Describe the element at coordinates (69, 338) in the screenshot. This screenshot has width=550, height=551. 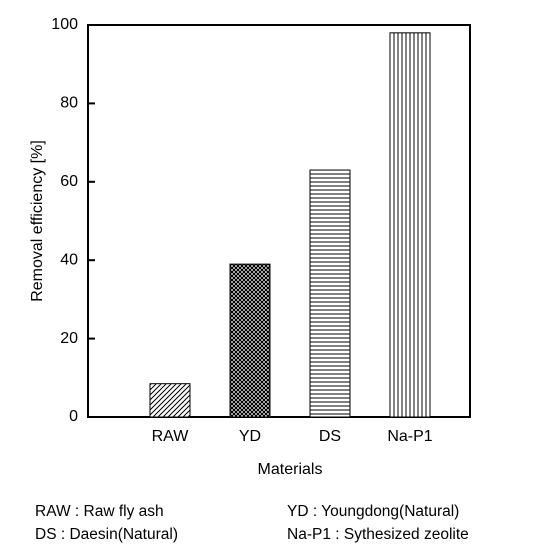
I see `y-tick-label: 20` at that location.